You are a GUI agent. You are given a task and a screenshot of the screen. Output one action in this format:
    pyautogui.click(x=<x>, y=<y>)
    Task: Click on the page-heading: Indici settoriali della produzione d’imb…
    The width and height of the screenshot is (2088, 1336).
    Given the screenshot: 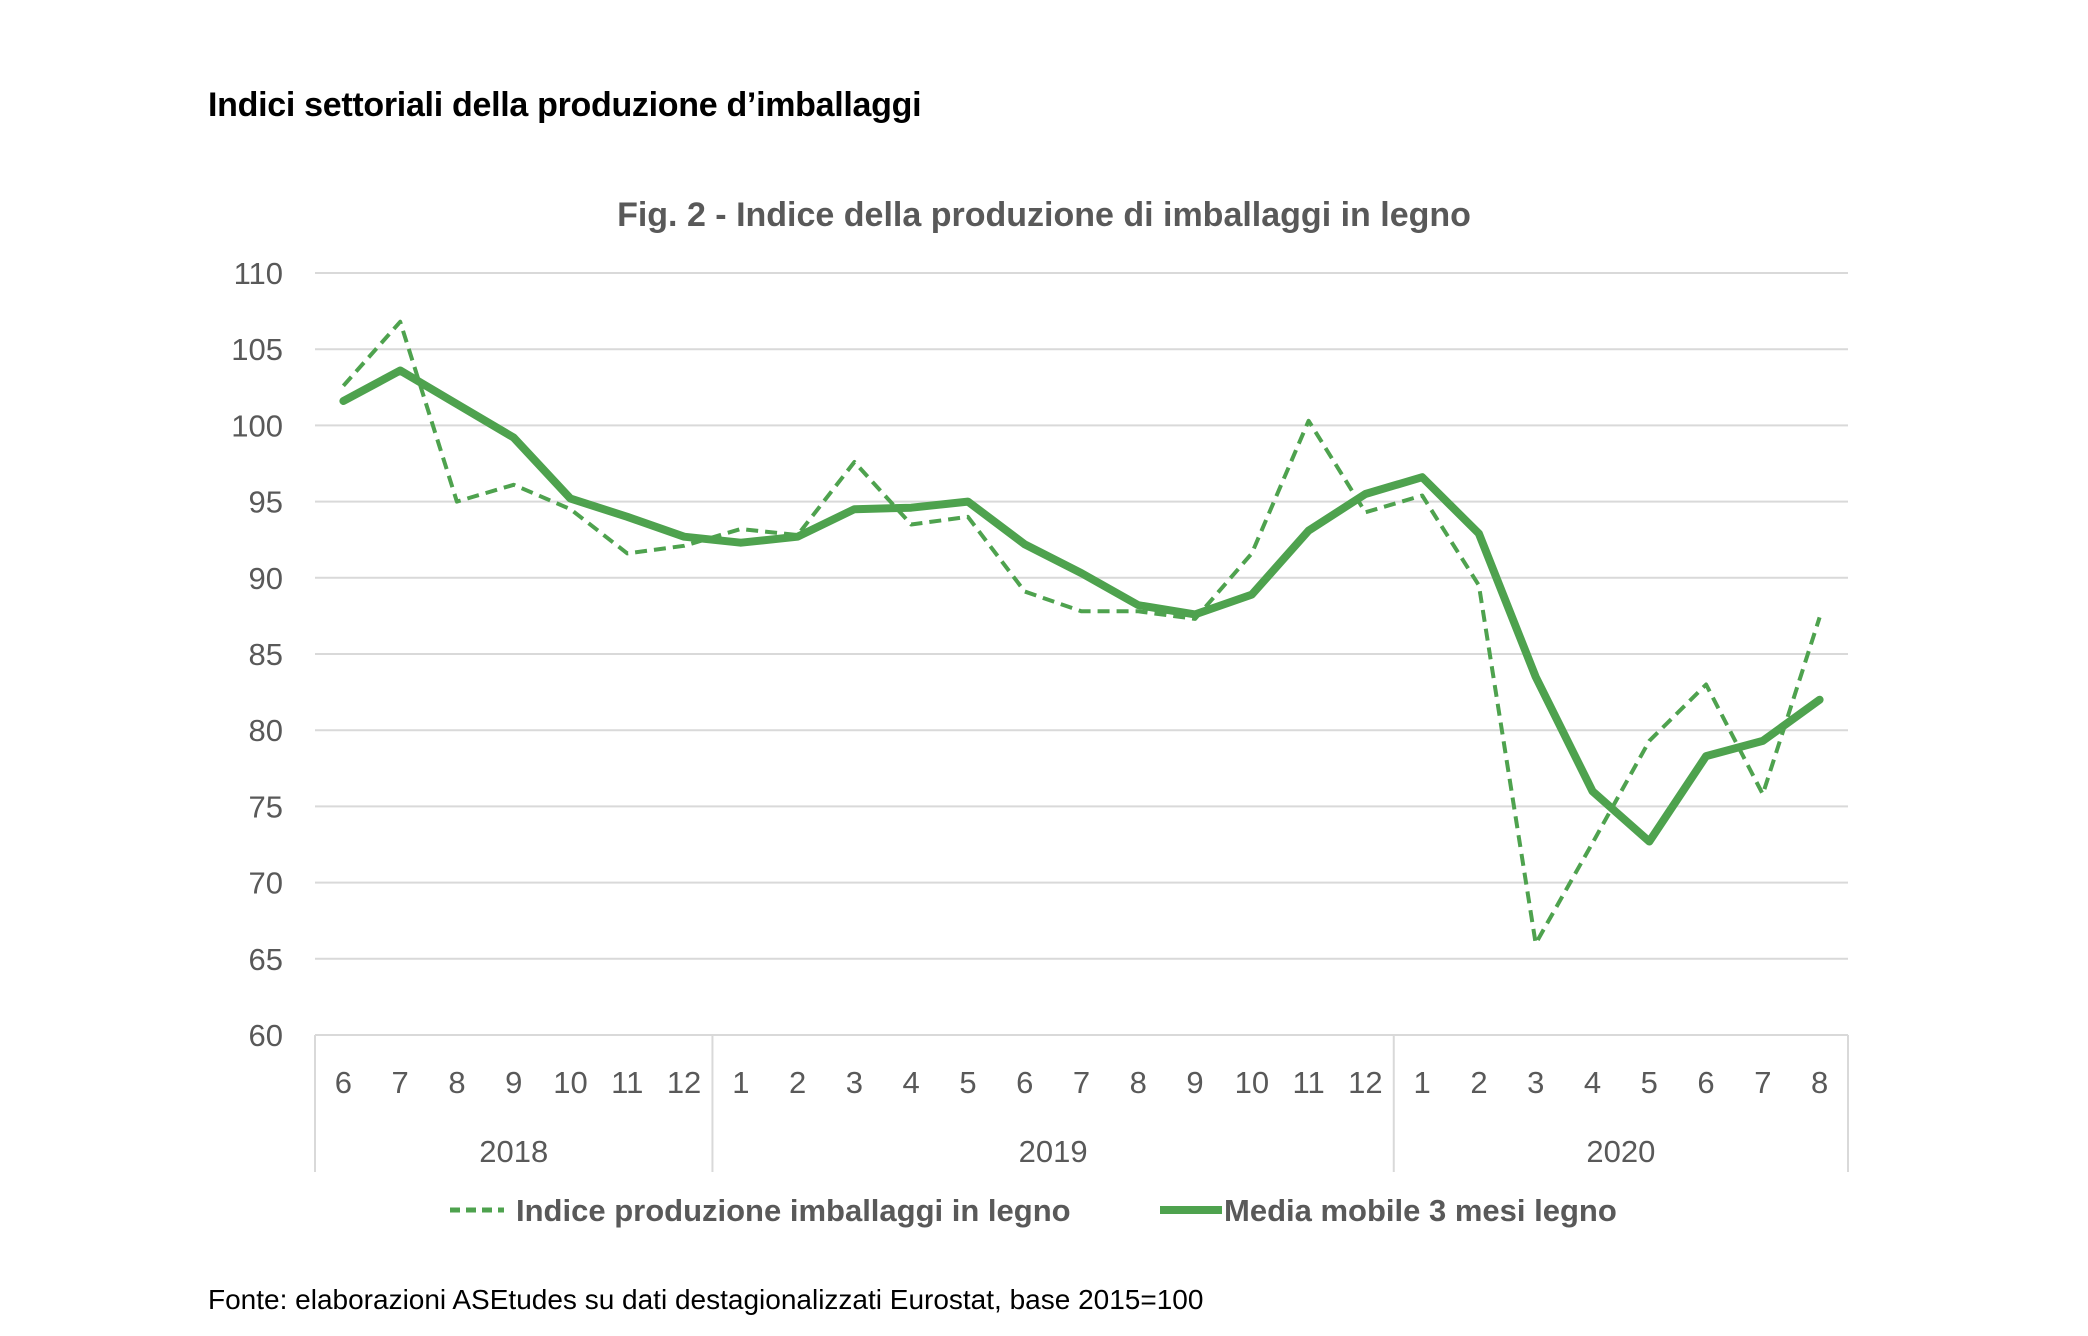 What is the action you would take?
    pyautogui.click(x=565, y=105)
    